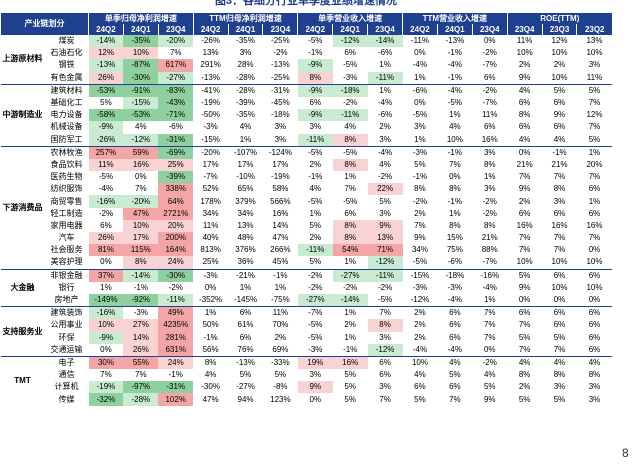 This screenshot has width=637, height=464. What do you see at coordinates (245, 250) in the screenshot?
I see `value-cell: 376%` at bounding box center [245, 250].